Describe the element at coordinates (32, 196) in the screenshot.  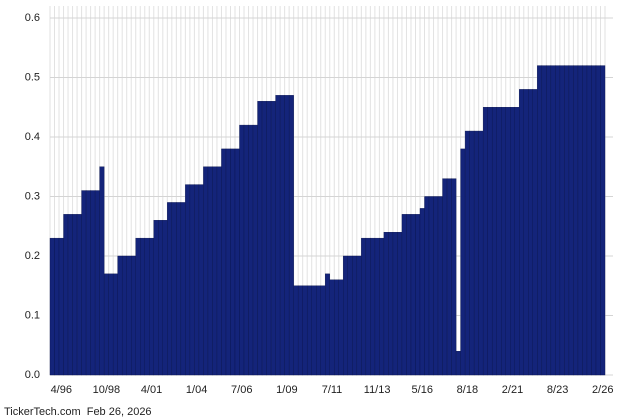
I see `y-tick-label: 0.3` at that location.